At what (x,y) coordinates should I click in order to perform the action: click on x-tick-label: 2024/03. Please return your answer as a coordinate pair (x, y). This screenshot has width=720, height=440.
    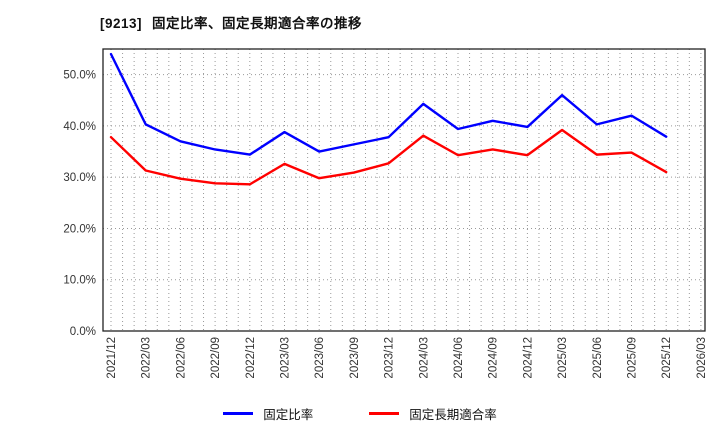
    Looking at the image, I should click on (424, 358).